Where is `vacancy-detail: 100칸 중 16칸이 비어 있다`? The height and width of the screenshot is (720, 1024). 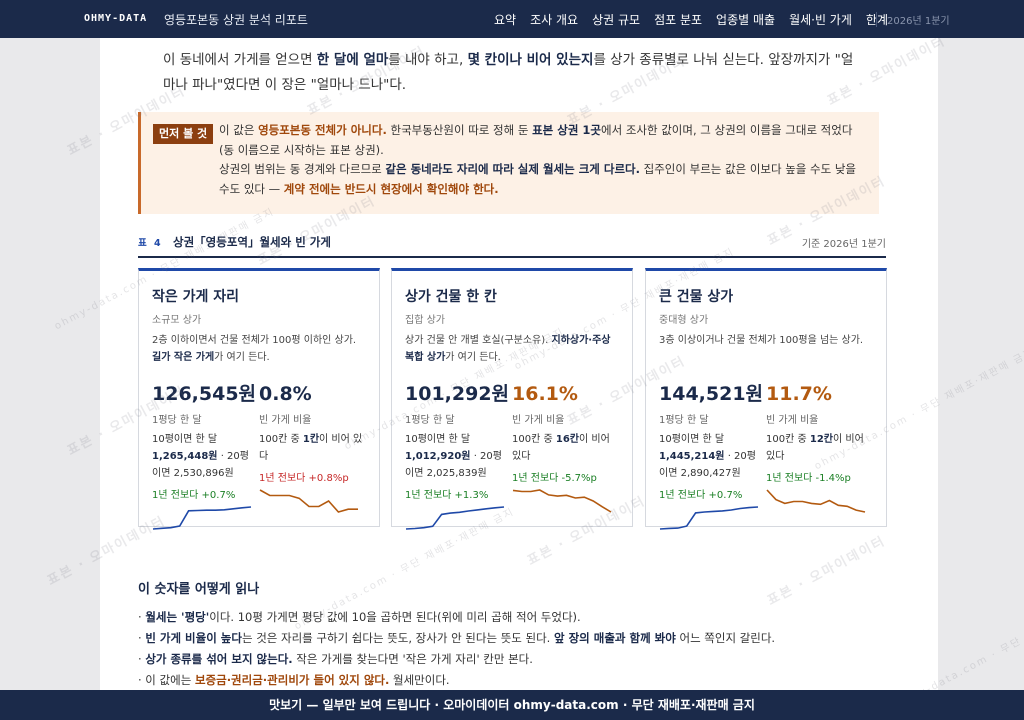 vacancy-detail: 100칸 중 16칸이 비어 있다 is located at coordinates (565, 448).